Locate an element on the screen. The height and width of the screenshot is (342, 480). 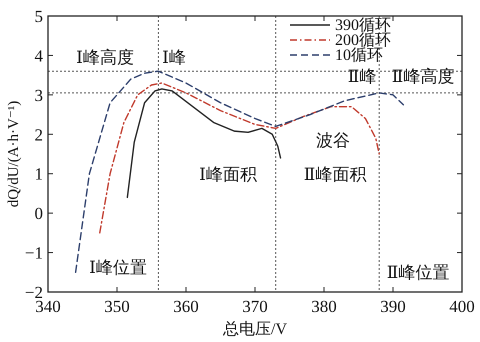
legend-label: 10循环 is located at coordinates (359, 55).